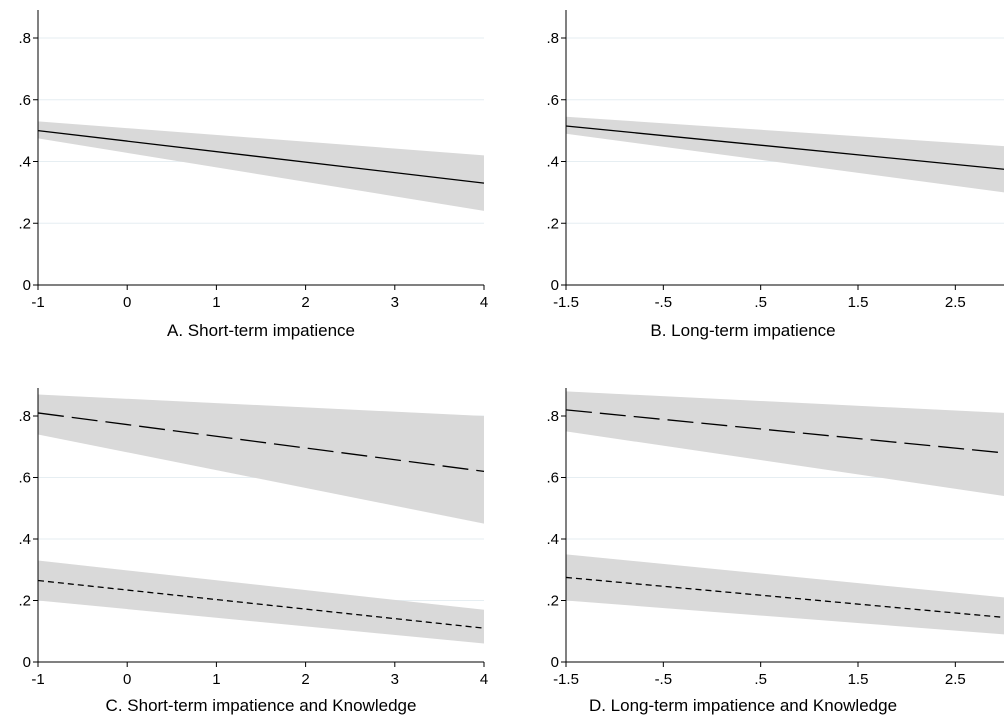 Image resolution: width=1004 pixels, height=725 pixels. I want to click on panel-a-x-tick-label: 4, so click(484, 302).